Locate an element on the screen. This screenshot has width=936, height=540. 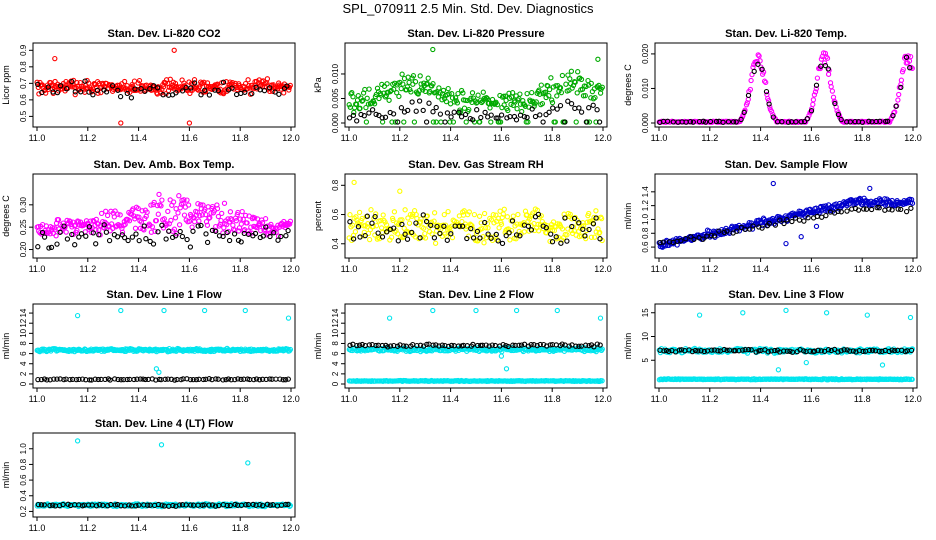
x-tick-label: 11.8 is located at coordinates (240, 399).